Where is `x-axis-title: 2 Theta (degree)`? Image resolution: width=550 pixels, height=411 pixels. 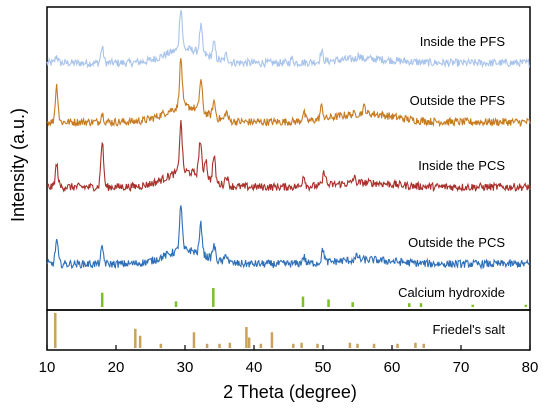
x-axis-title: 2 Theta (degree) is located at coordinates (290, 392).